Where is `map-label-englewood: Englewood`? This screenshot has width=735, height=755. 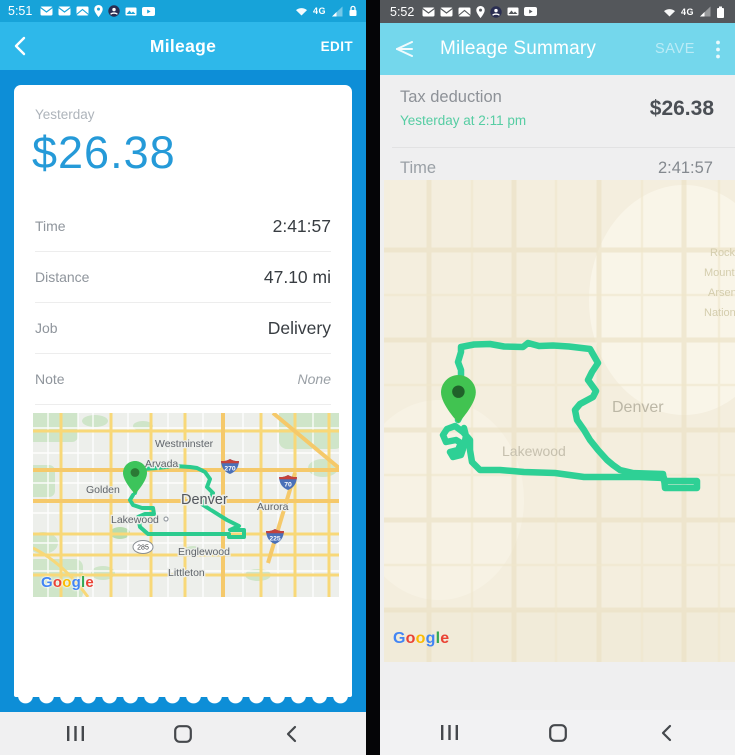 map-label-englewood: Englewood is located at coordinates (204, 552).